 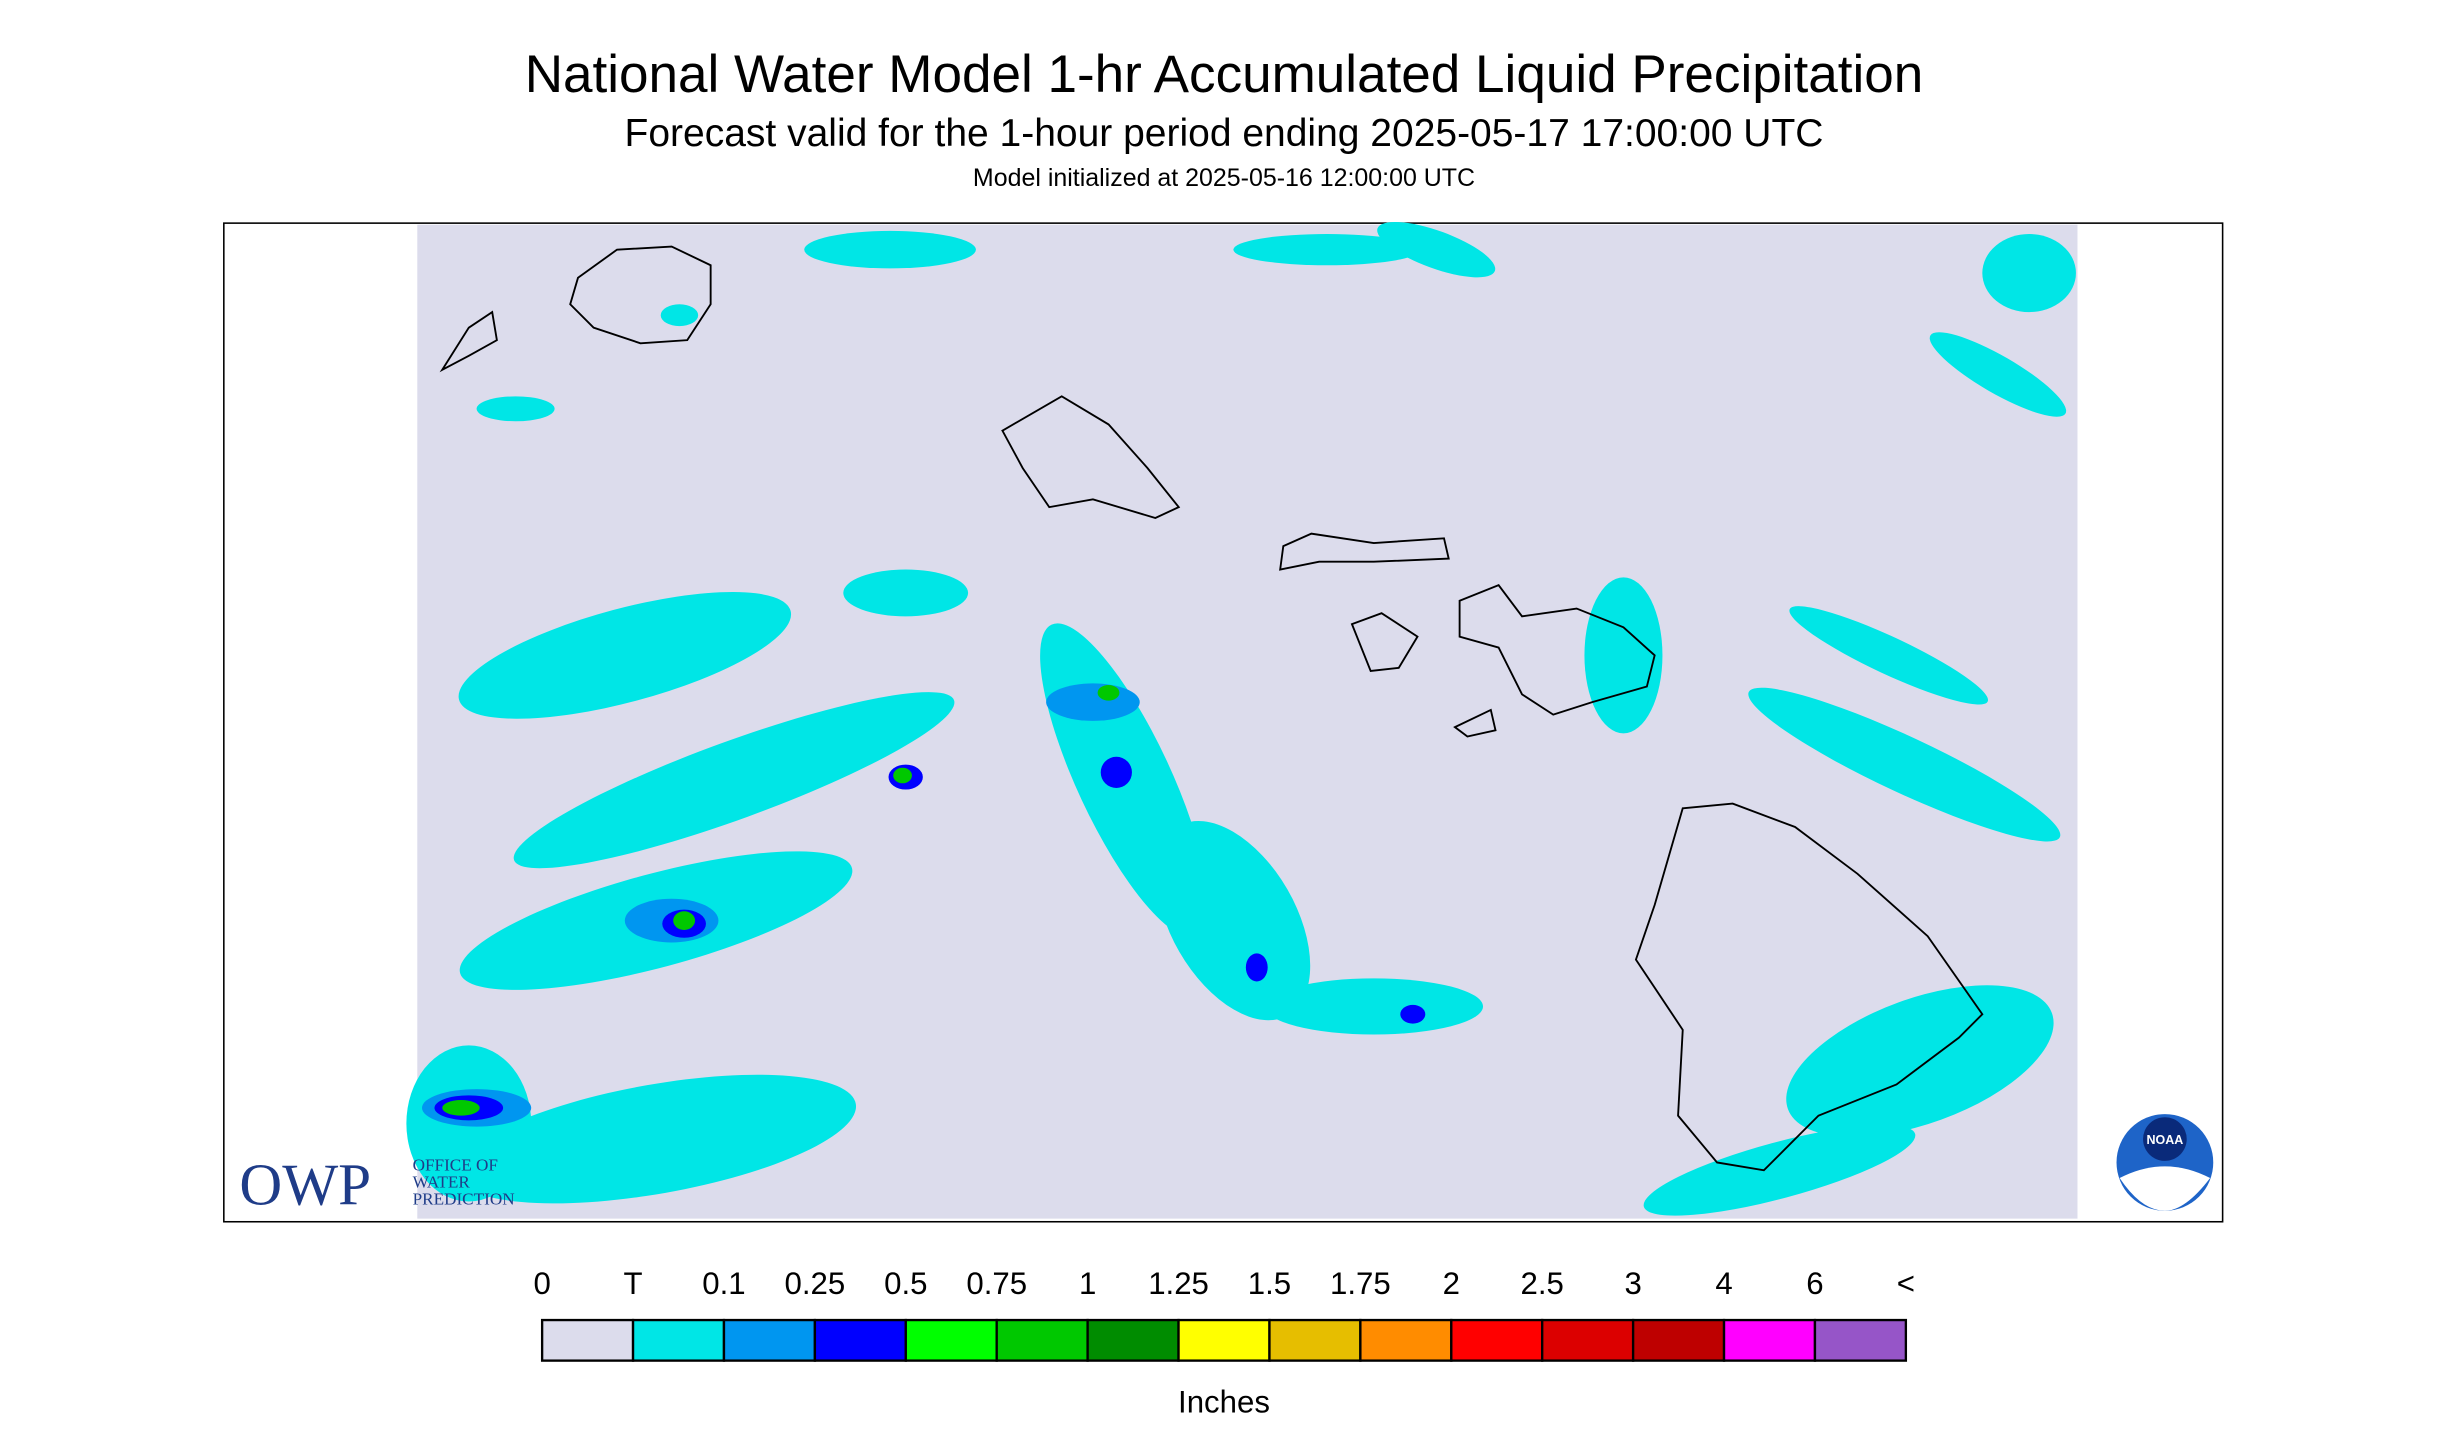 I want to click on owp-line: PREDICTION, so click(x=464, y=1199).